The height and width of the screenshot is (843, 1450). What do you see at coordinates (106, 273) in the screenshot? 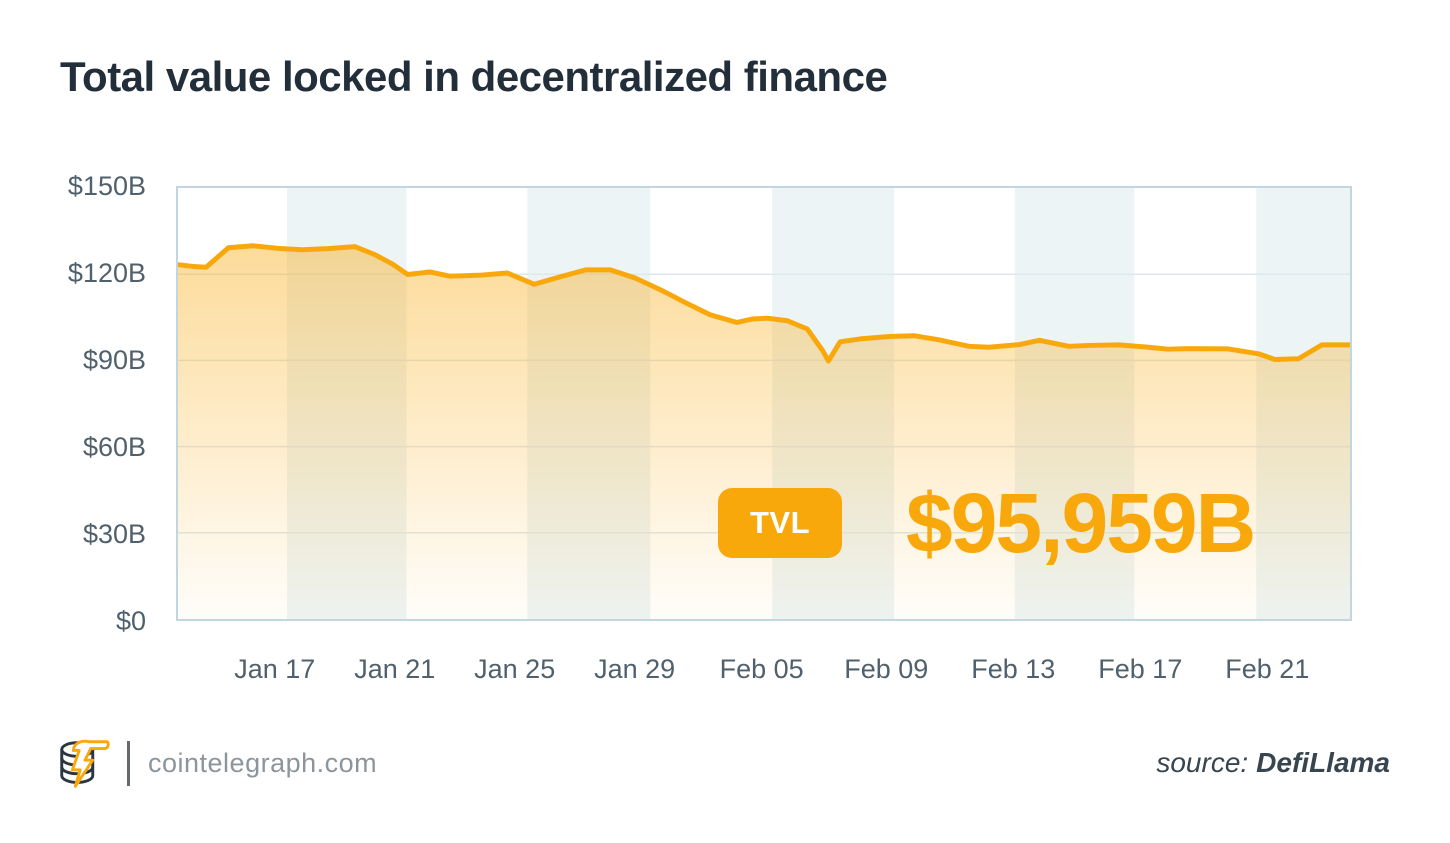
I see `y-tick-label: $120B` at bounding box center [106, 273].